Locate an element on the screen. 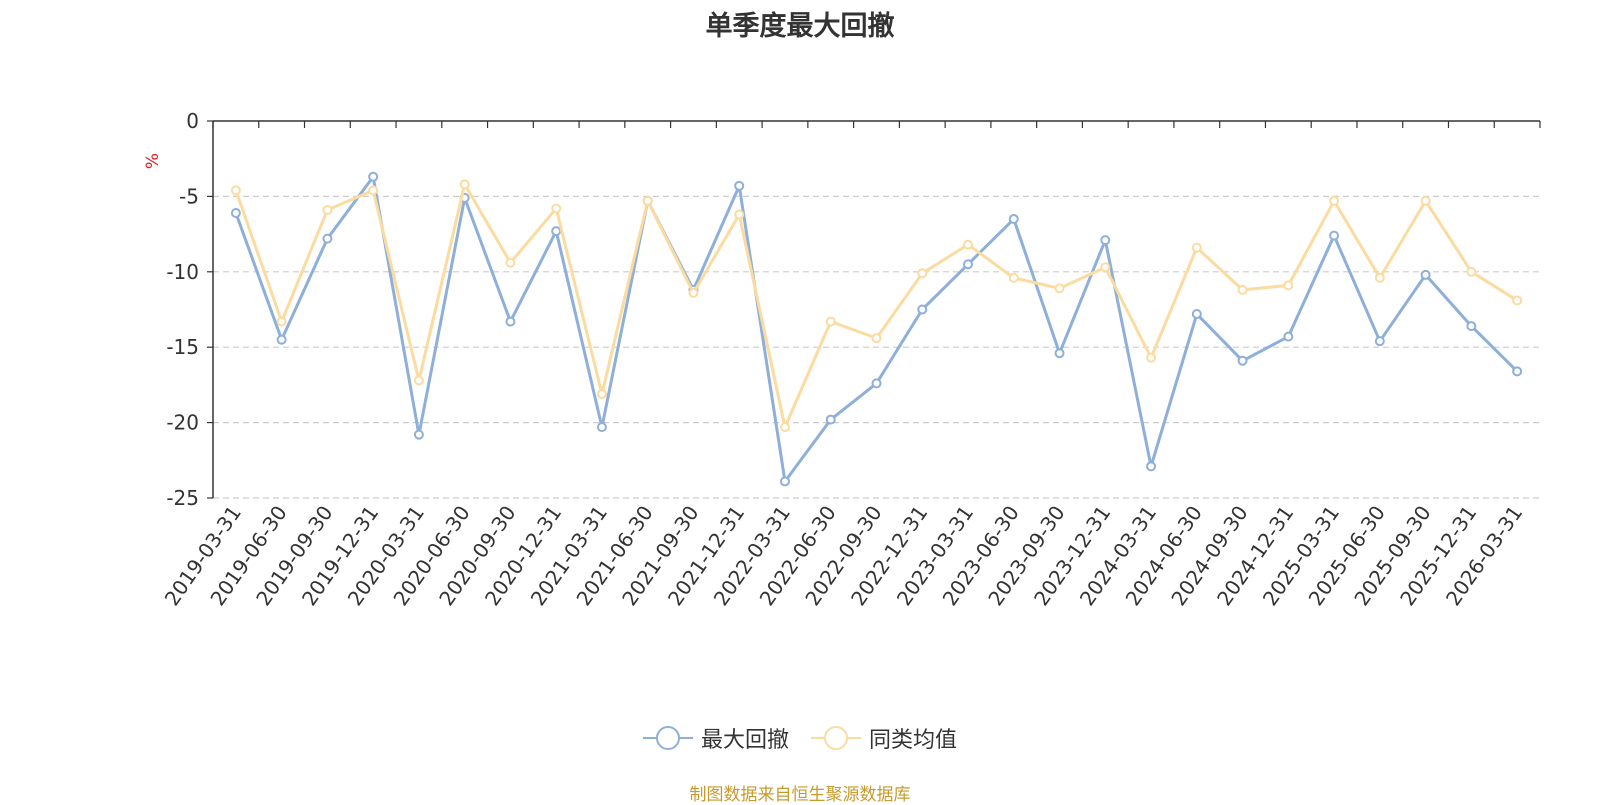 The image size is (1600, 805). y-tick-label: 0 is located at coordinates (192, 121).